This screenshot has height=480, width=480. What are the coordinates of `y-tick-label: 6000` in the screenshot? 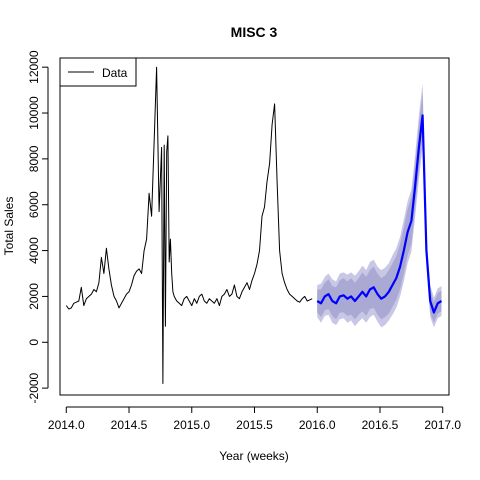 It's located at (34, 204).